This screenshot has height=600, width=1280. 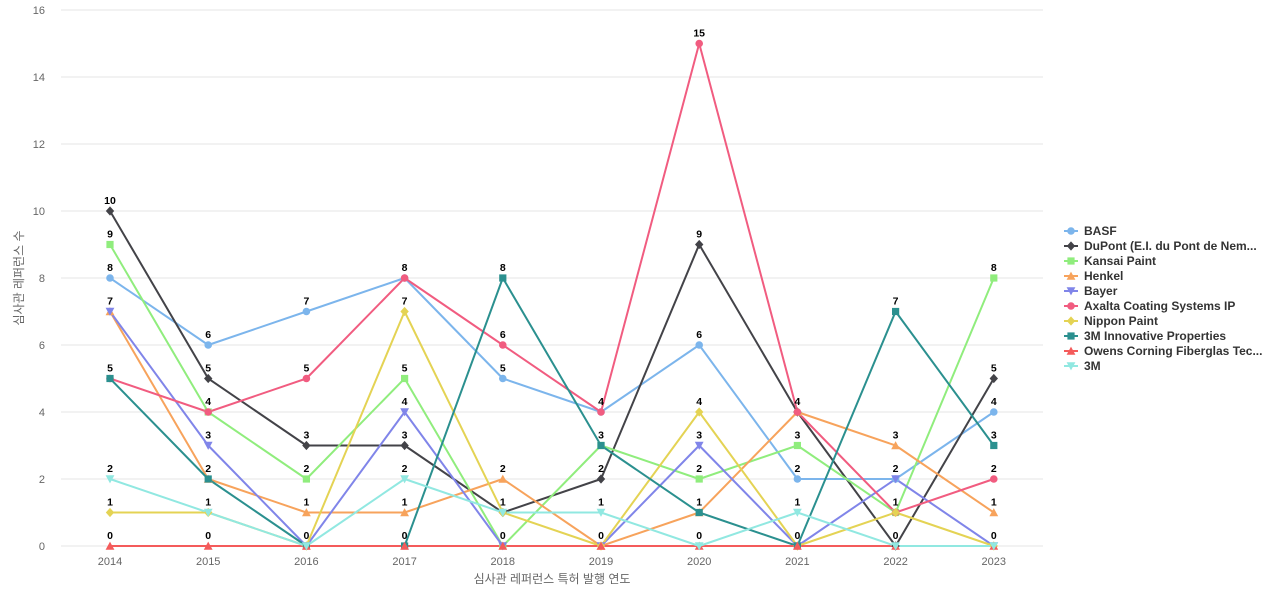 I want to click on y-tick-label: 14, so click(x=39, y=78).